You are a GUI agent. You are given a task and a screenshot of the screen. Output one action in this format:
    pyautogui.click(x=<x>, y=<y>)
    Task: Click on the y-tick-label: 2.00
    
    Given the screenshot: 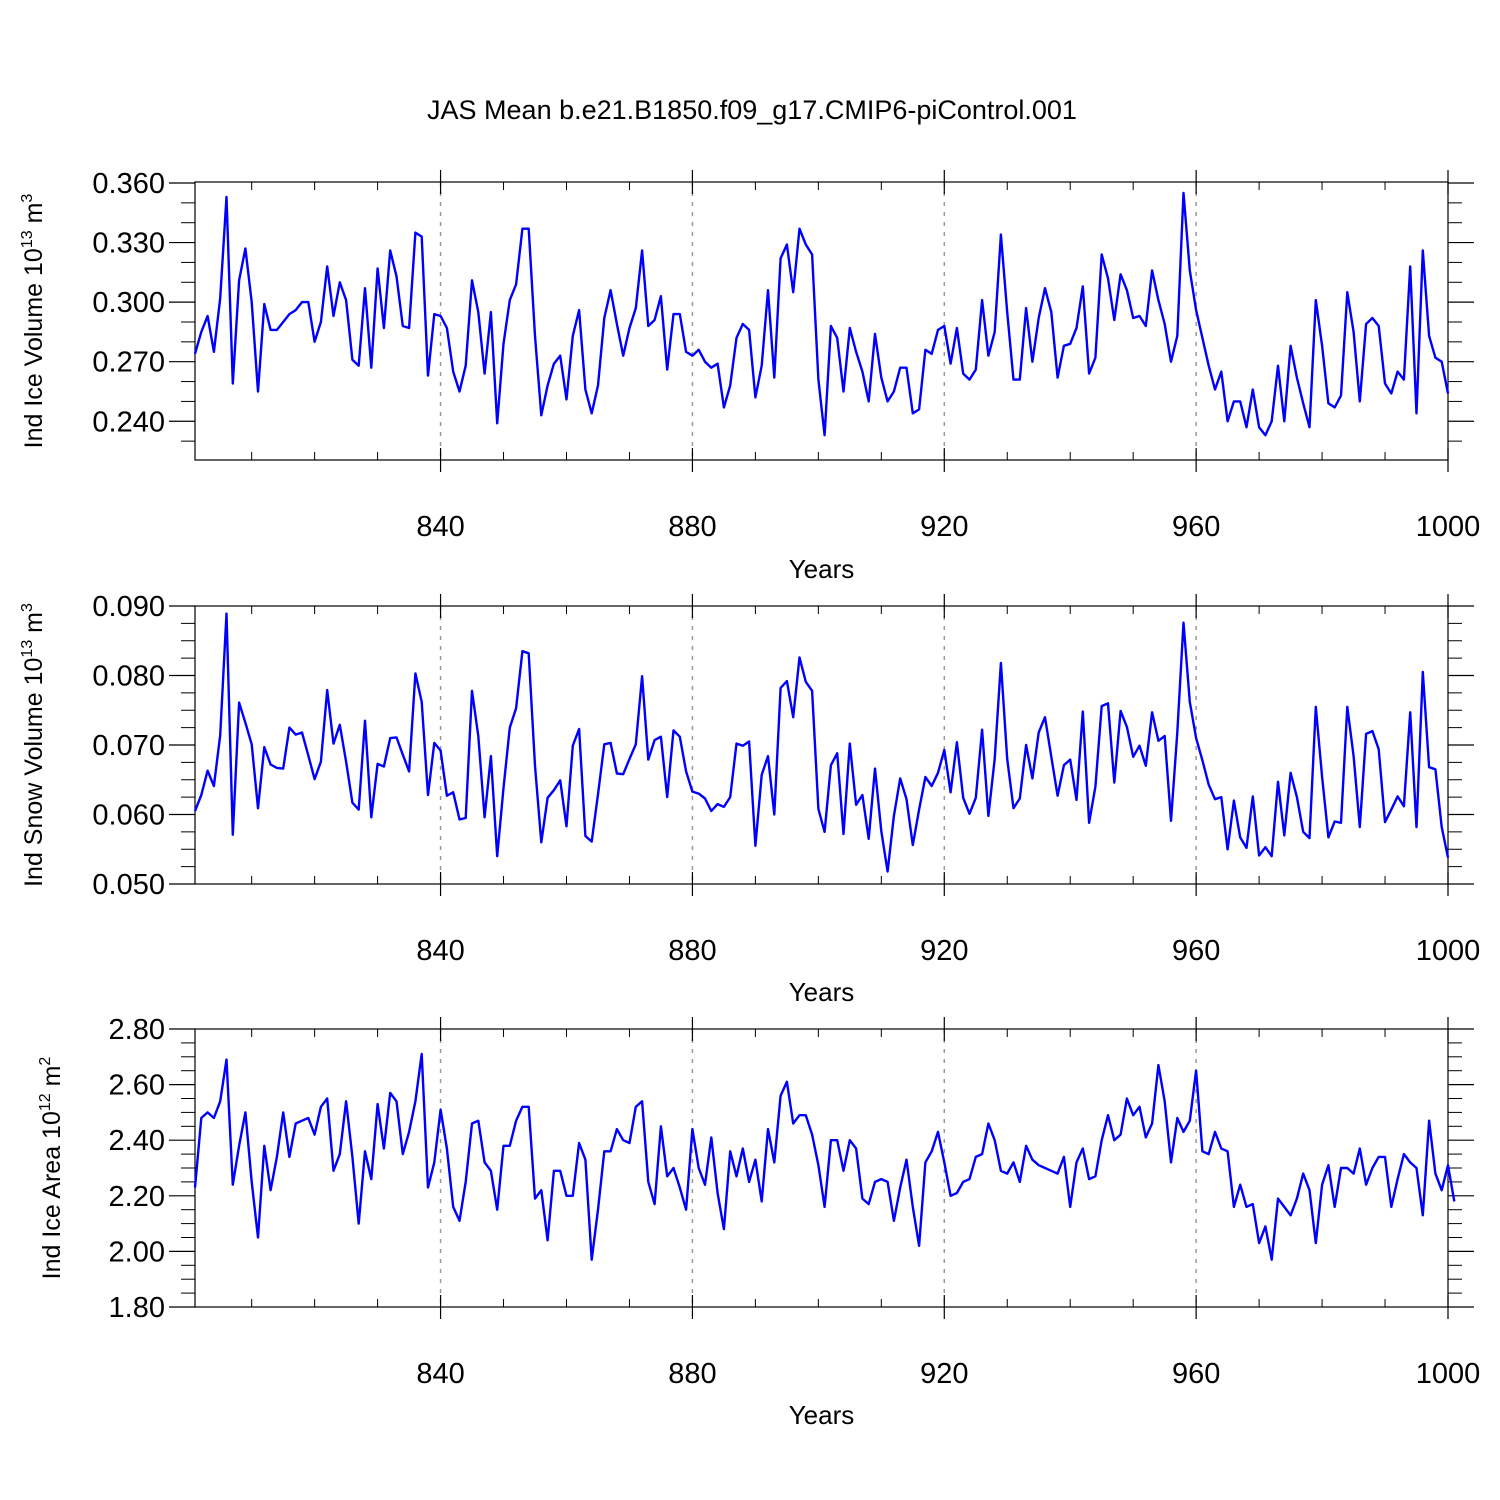 What is the action you would take?
    pyautogui.click(x=137, y=1252)
    